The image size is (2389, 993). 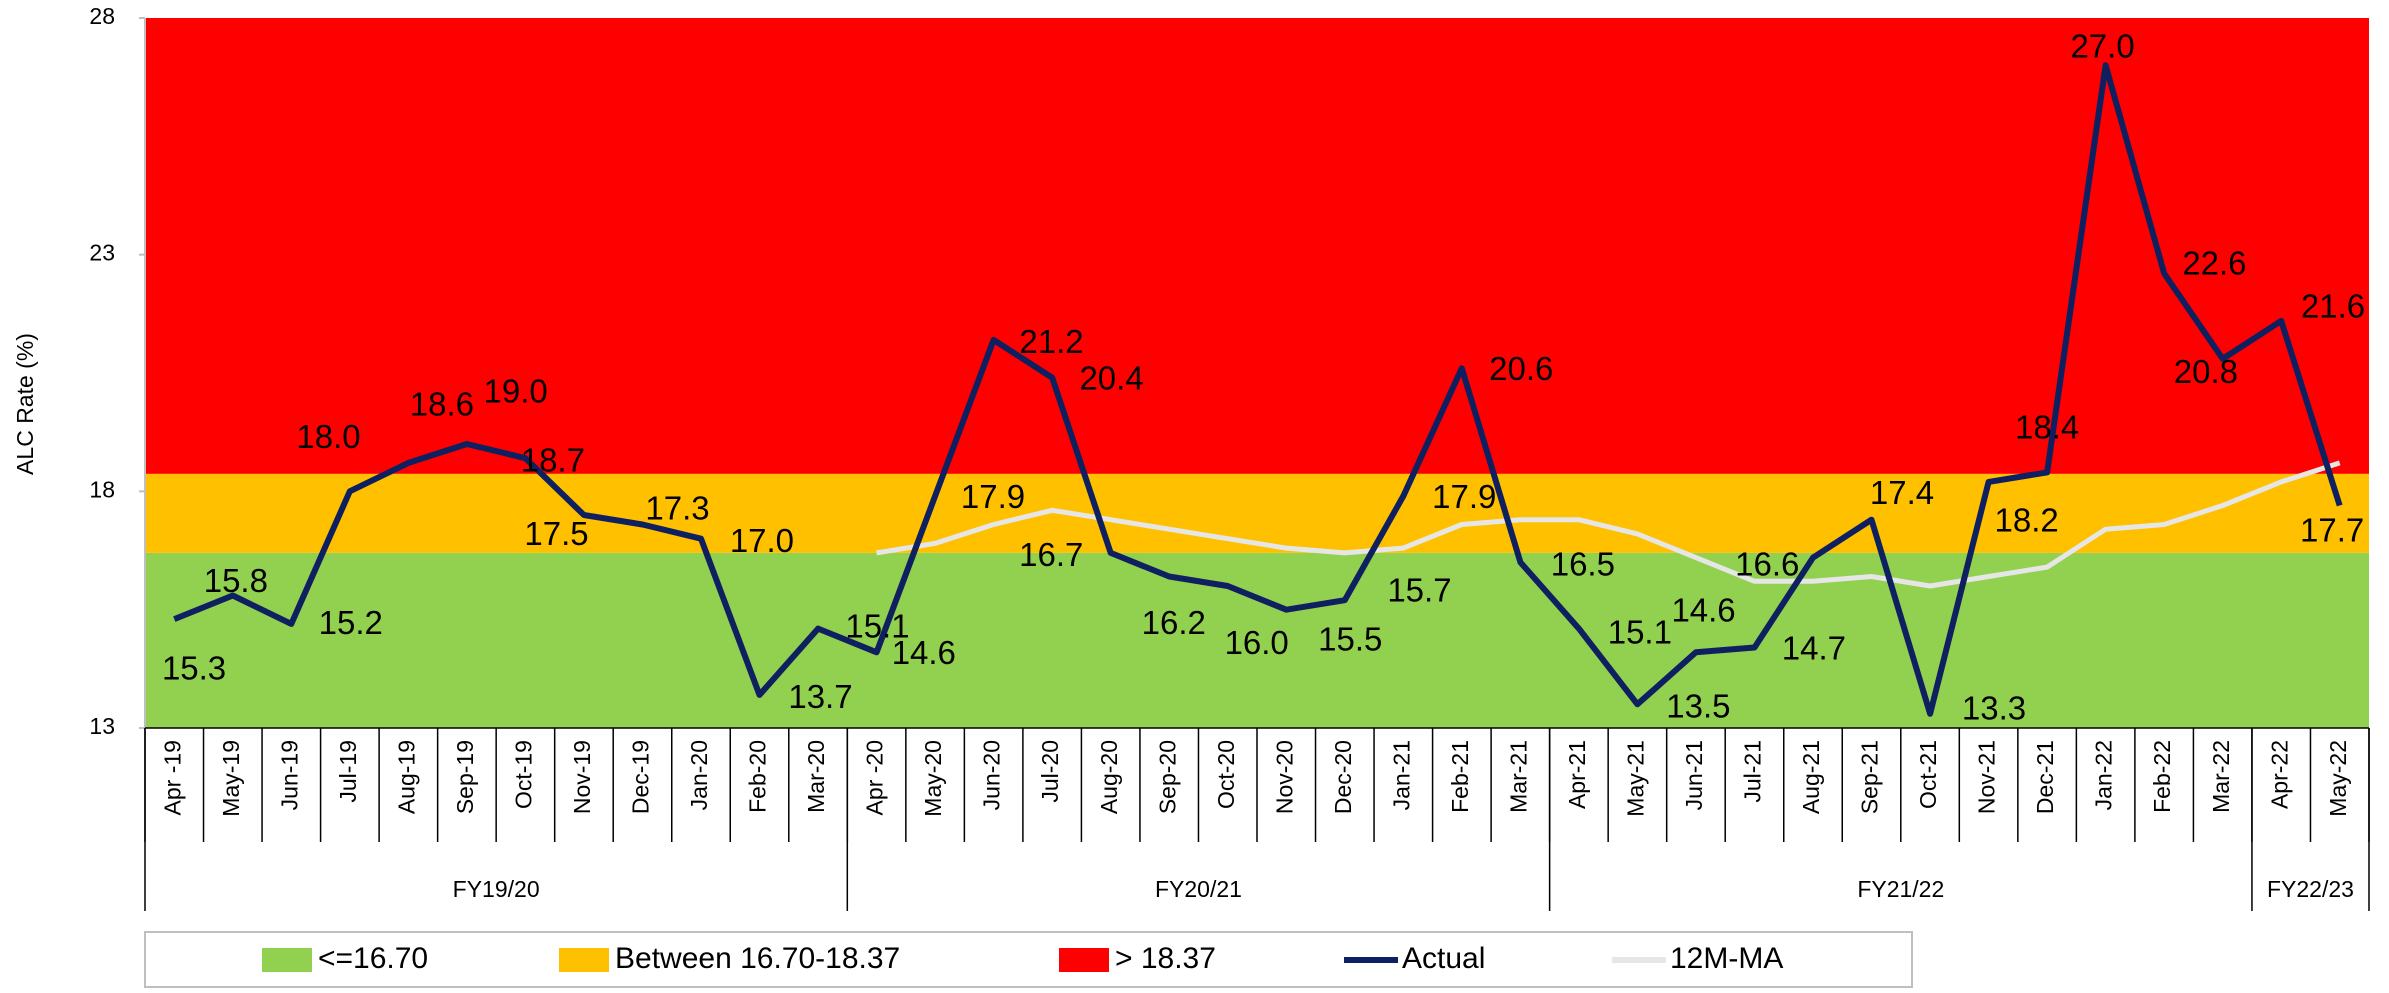 I want to click on x-tick-label: Mar-22, so click(x=2221, y=776).